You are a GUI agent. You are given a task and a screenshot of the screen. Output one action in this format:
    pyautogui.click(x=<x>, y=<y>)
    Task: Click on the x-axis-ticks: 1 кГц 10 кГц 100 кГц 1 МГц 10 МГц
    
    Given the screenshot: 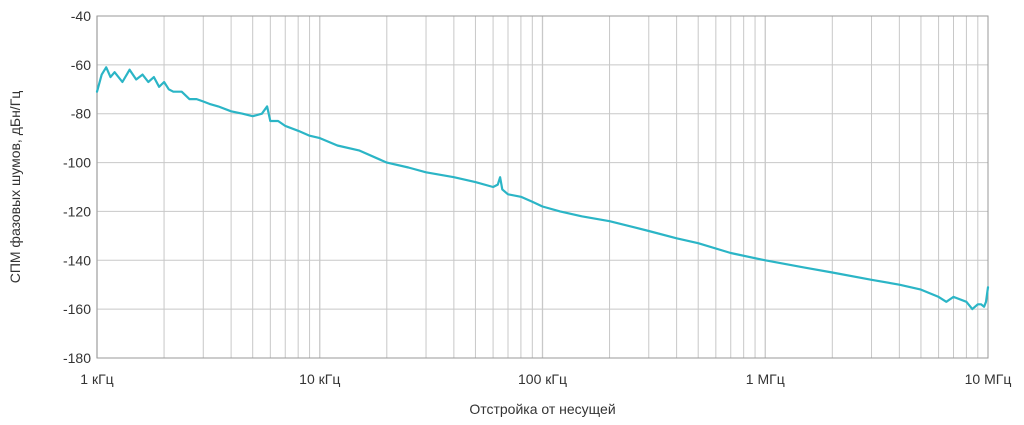 What is the action you would take?
    pyautogui.click(x=545, y=379)
    